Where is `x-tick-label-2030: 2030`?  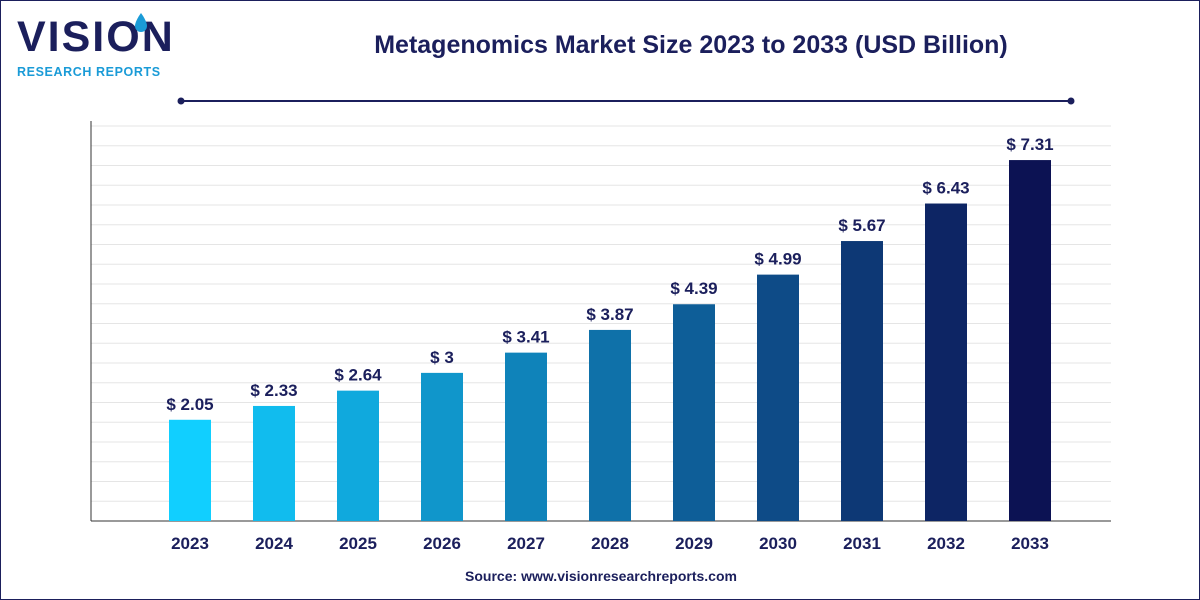 x-tick-label-2030: 2030 is located at coordinates (778, 543).